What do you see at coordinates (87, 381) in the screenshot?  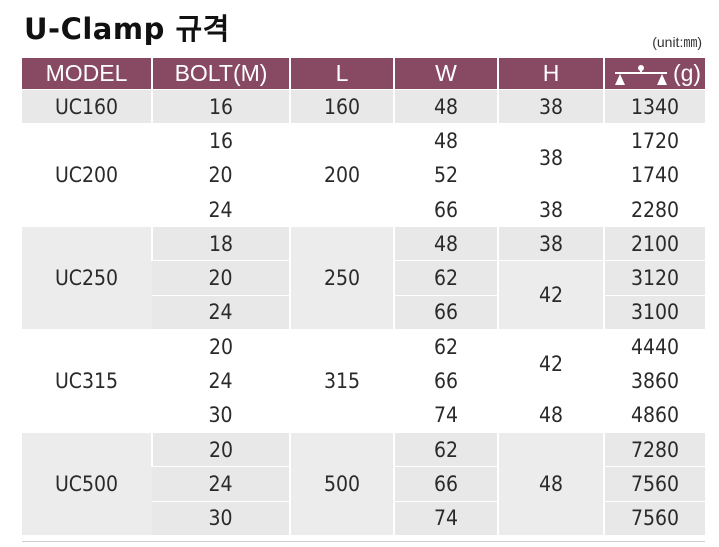 I see `model-cell: UC315` at bounding box center [87, 381].